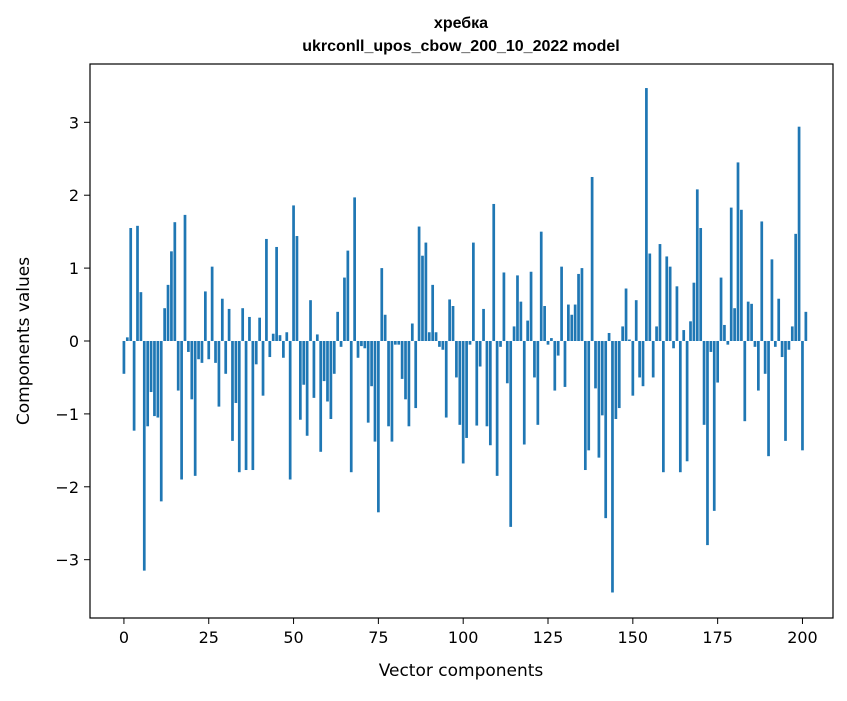 This screenshot has width=847, height=701. What do you see at coordinates (717, 637) in the screenshot?
I see `x-tick-label: 175` at bounding box center [717, 637].